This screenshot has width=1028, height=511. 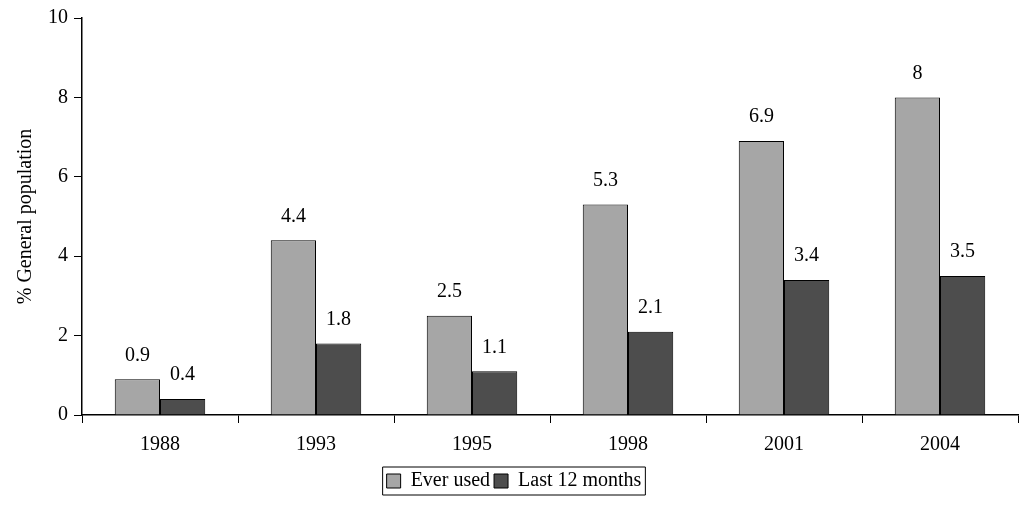 What do you see at coordinates (63, 413) in the screenshot?
I see `y-tick-label: 0` at bounding box center [63, 413].